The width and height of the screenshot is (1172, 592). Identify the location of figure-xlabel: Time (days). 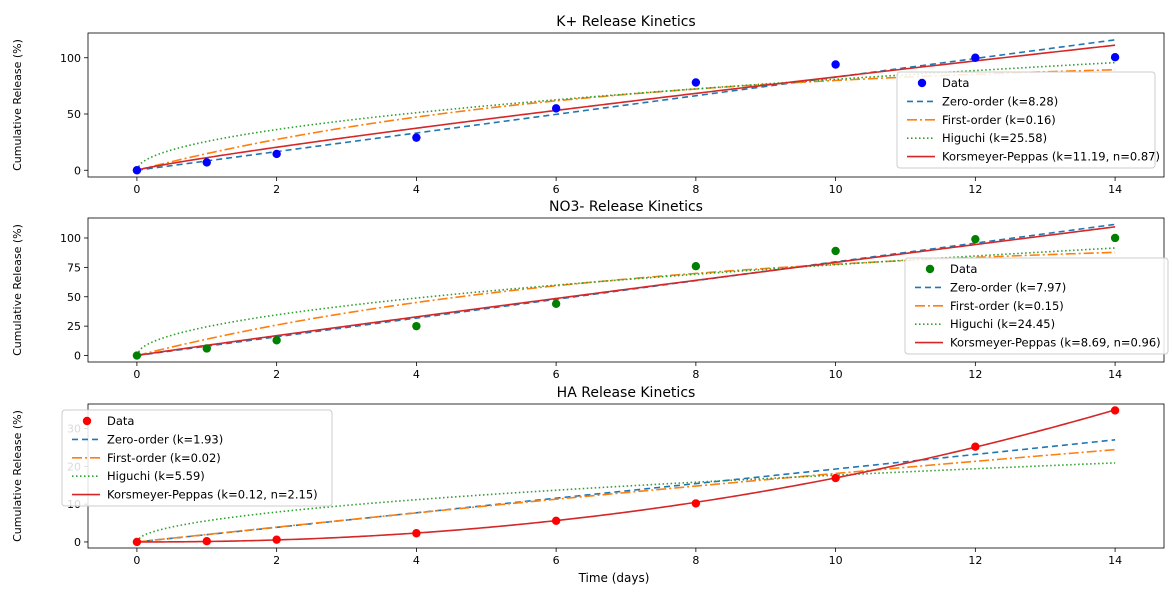
(614, 578).